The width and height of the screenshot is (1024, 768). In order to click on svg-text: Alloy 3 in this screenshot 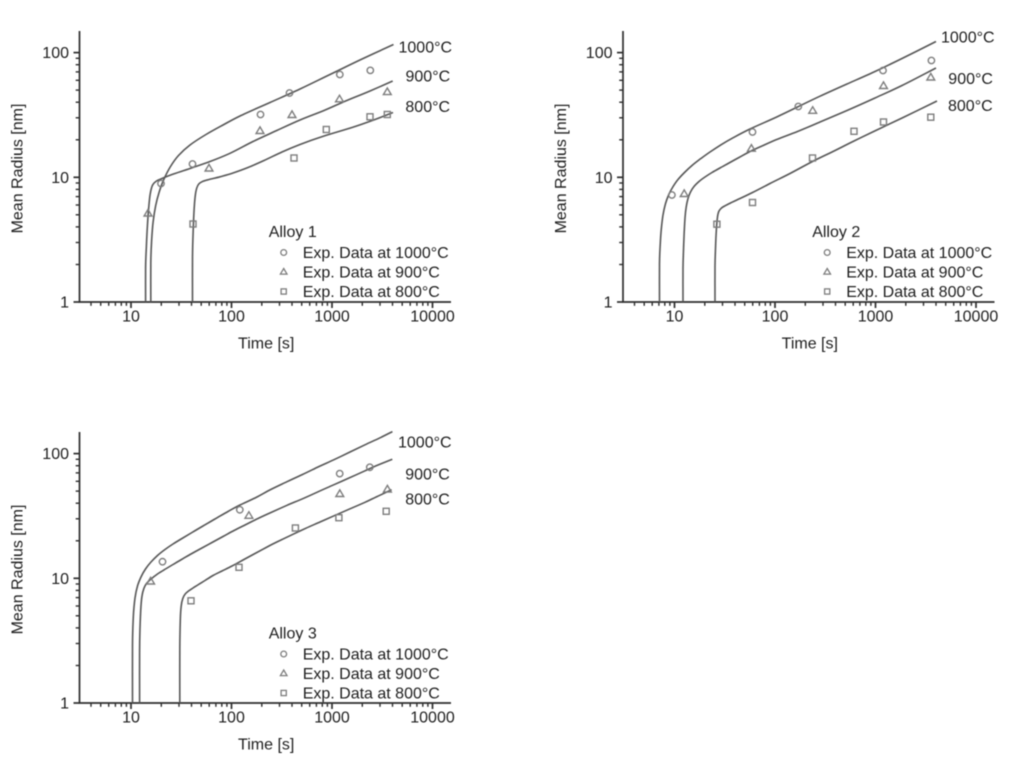, I will do `click(293, 634)`.